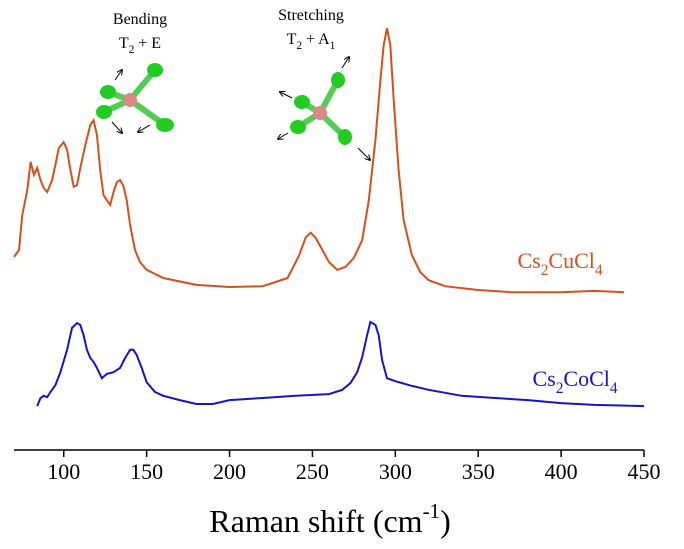 The image size is (684, 549). What do you see at coordinates (445, 521) in the screenshot?
I see `x-label-part: )` at bounding box center [445, 521].